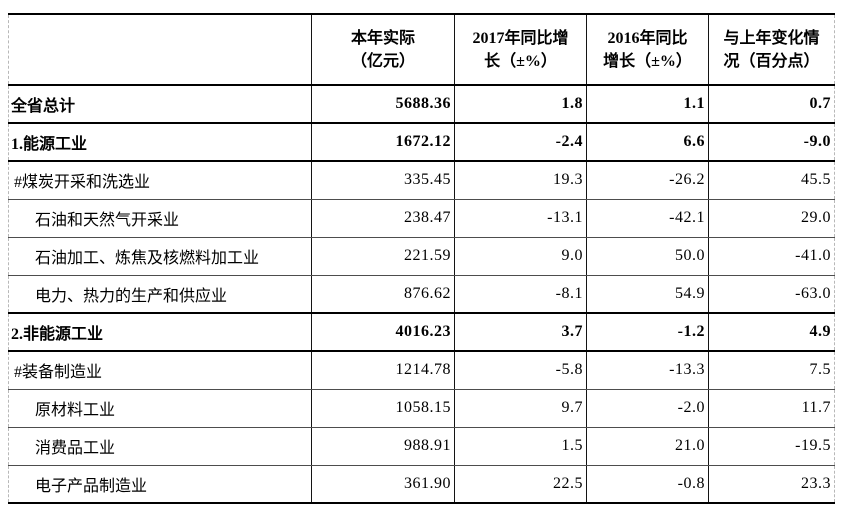 The height and width of the screenshot is (527, 844). What do you see at coordinates (771, 256) in the screenshot?
I see `value-cell: -41.0` at bounding box center [771, 256].